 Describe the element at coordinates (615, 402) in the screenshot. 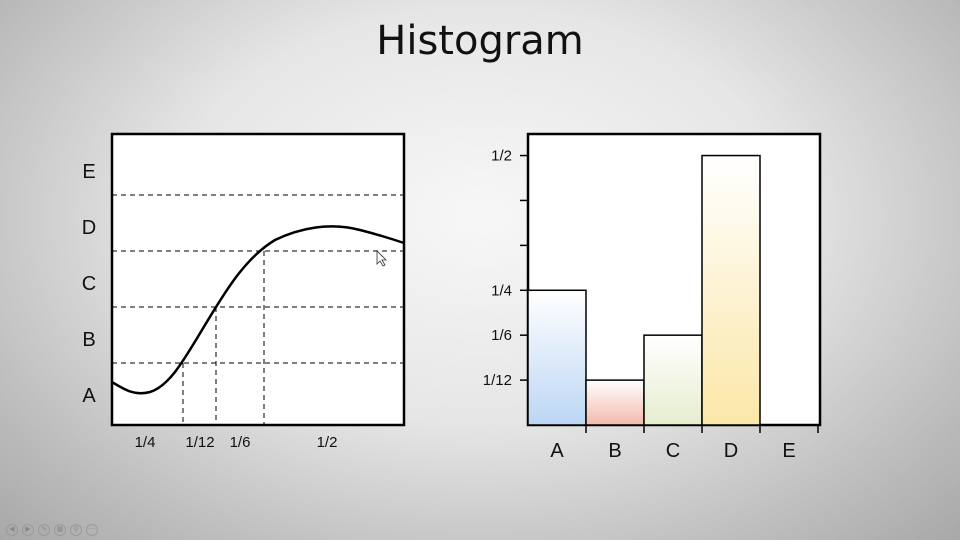

I see `bar-b` at that location.